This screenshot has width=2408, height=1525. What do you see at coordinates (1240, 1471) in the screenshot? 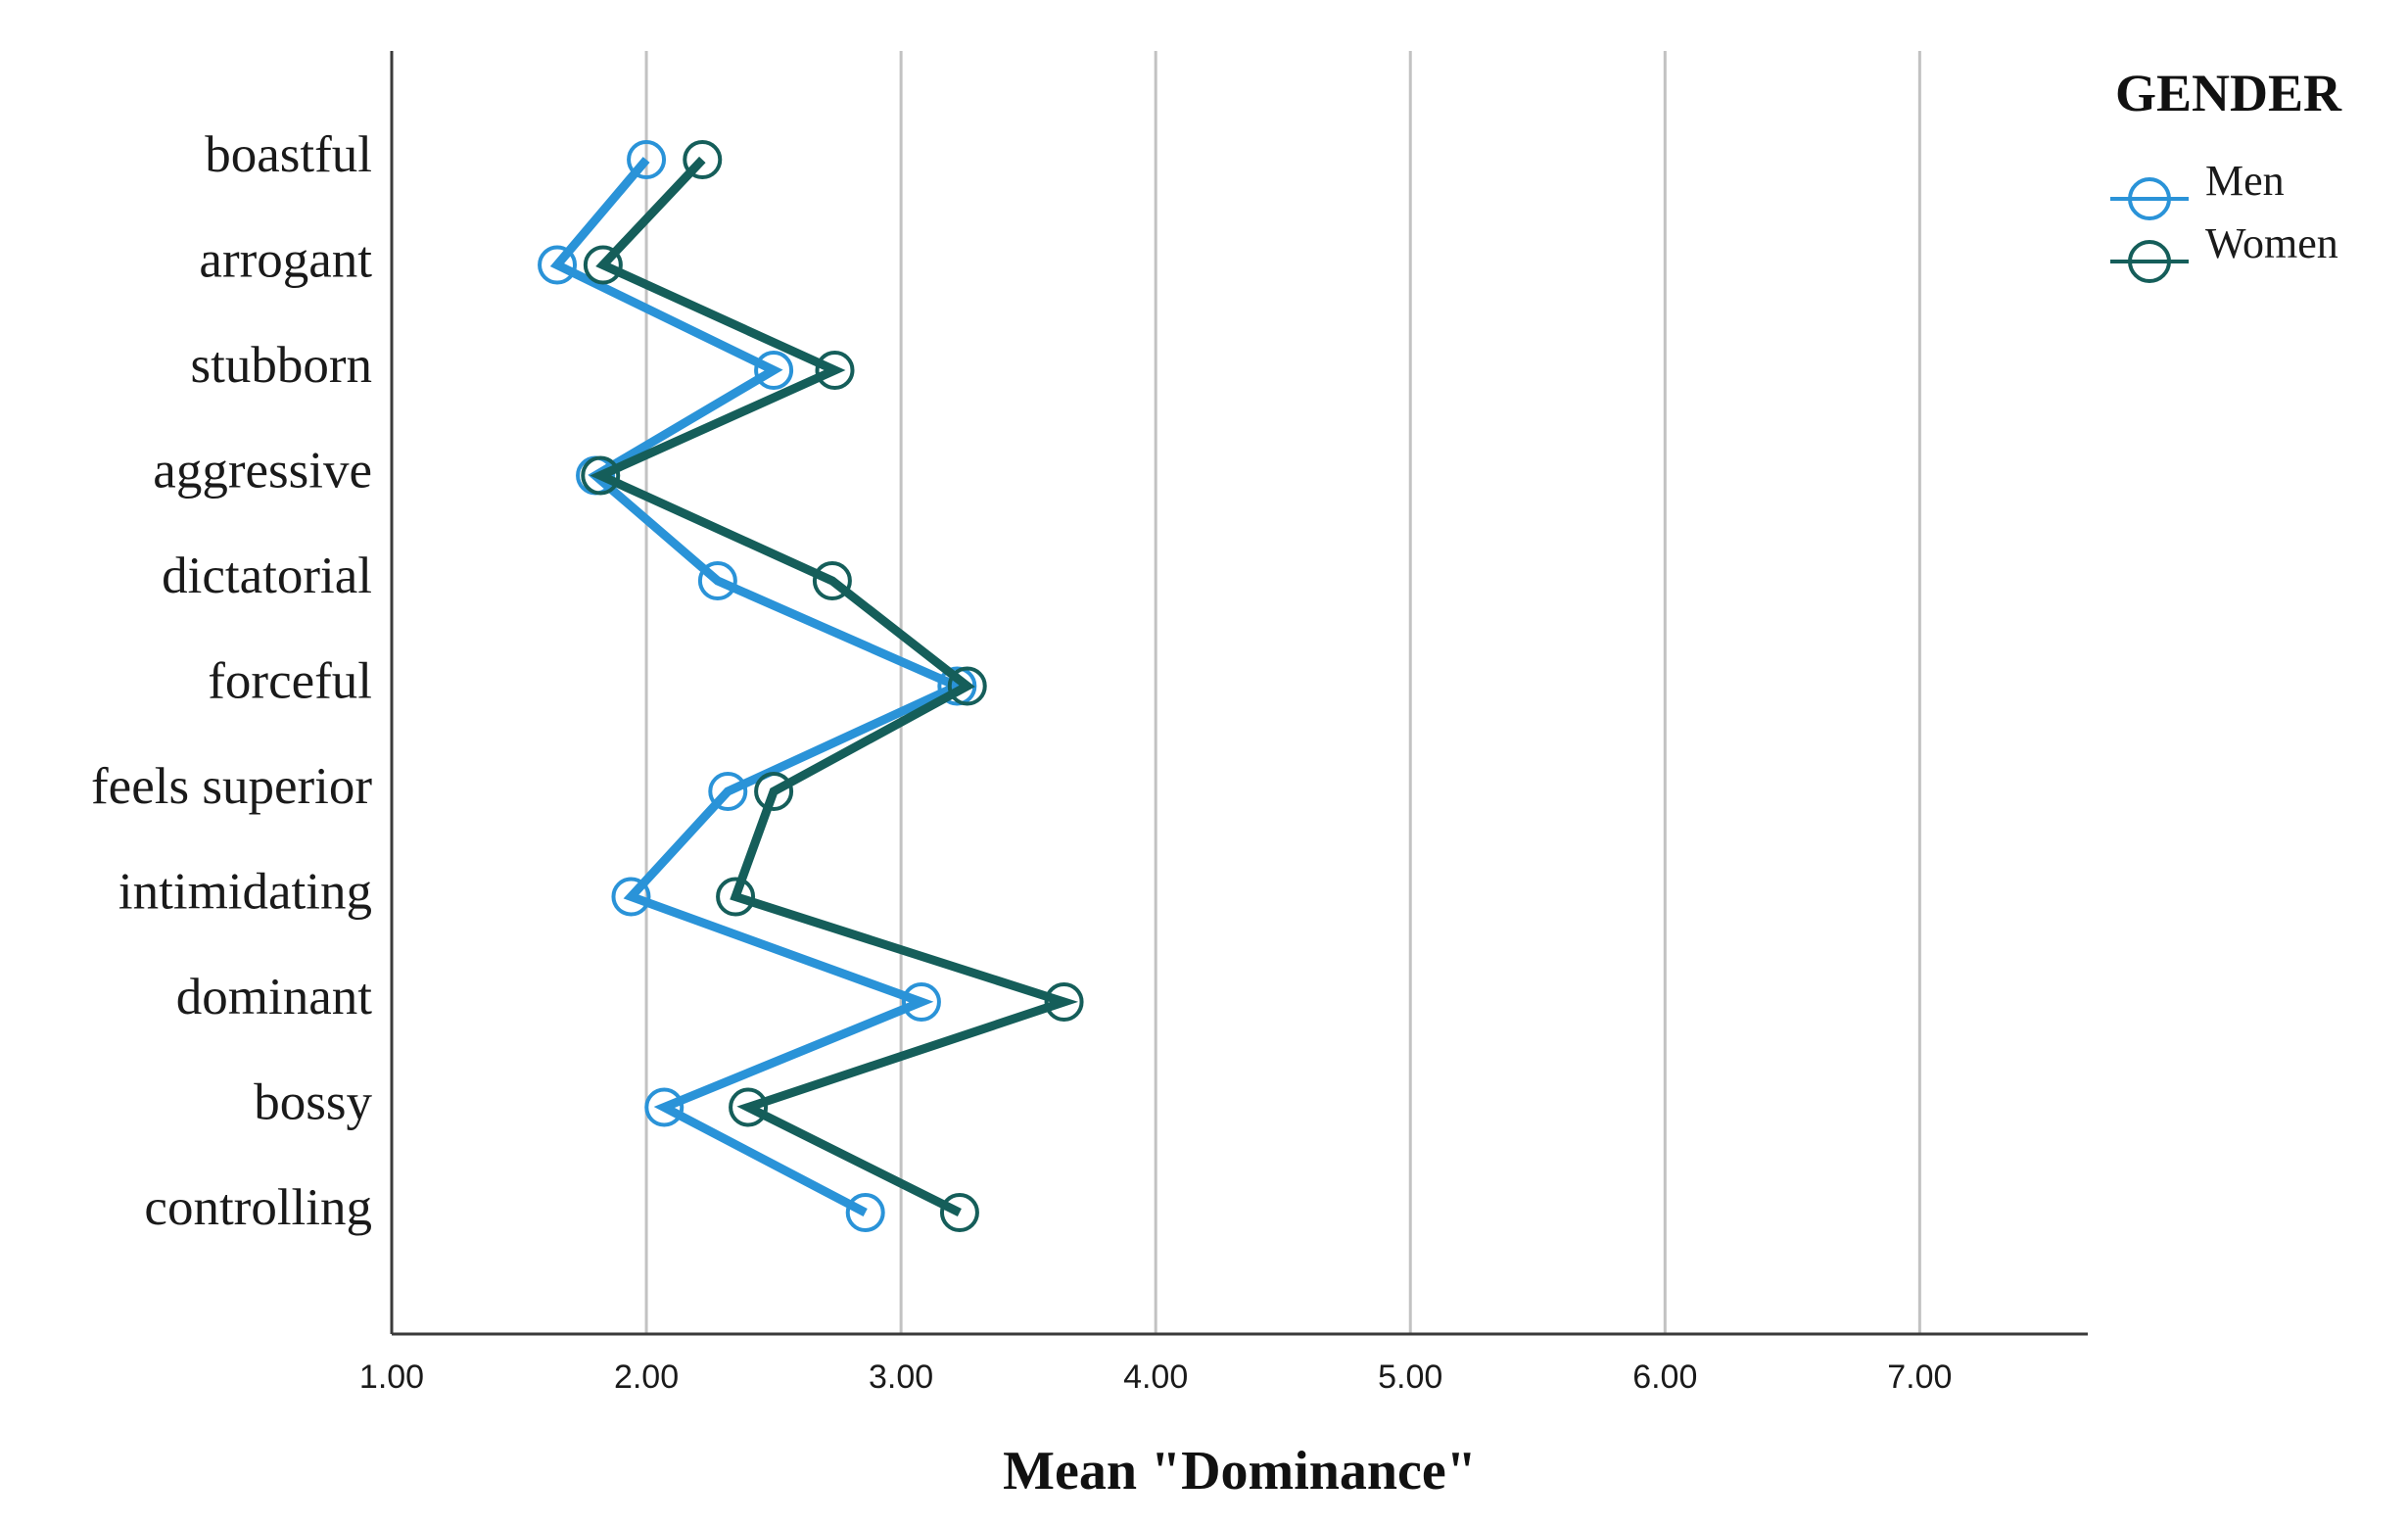
I see `x-axis-title: Mean "Dominance"` at bounding box center [1240, 1471].